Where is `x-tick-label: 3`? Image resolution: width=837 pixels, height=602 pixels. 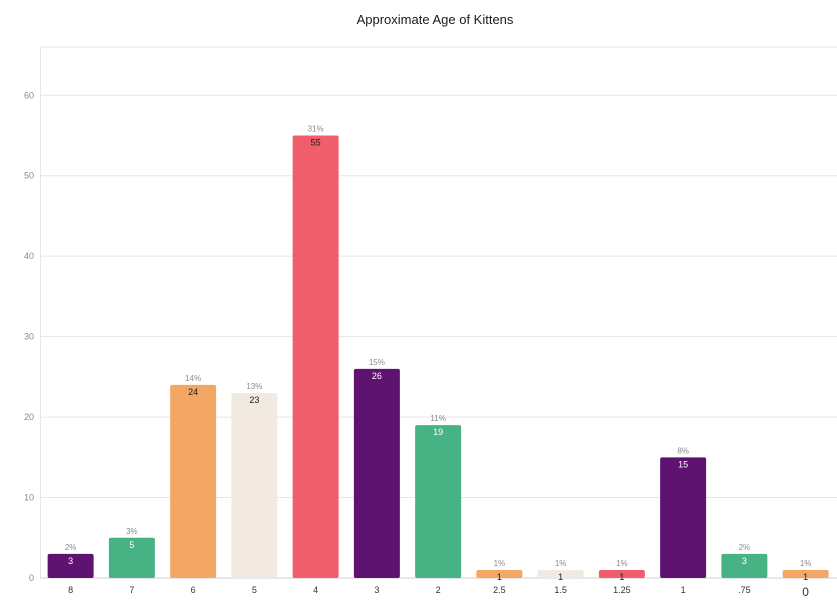 x-tick-label: 3 is located at coordinates (376, 590).